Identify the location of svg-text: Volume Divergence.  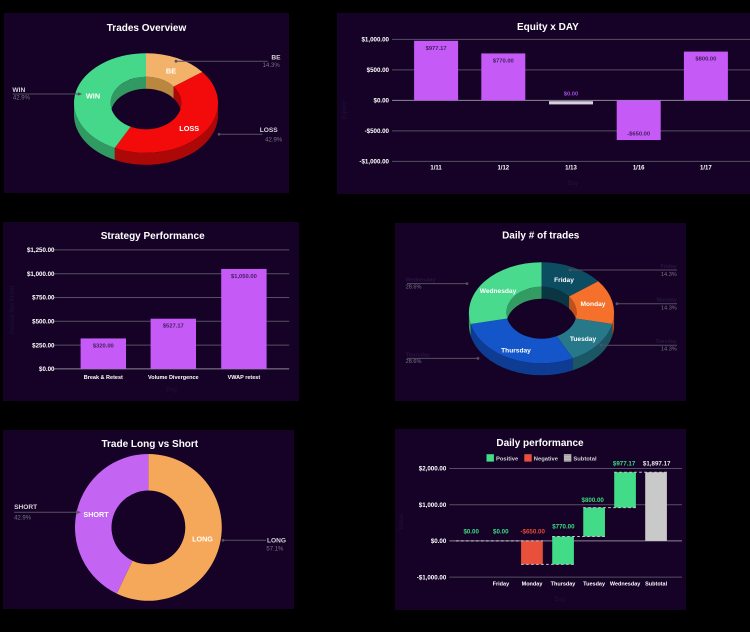
(173, 378).